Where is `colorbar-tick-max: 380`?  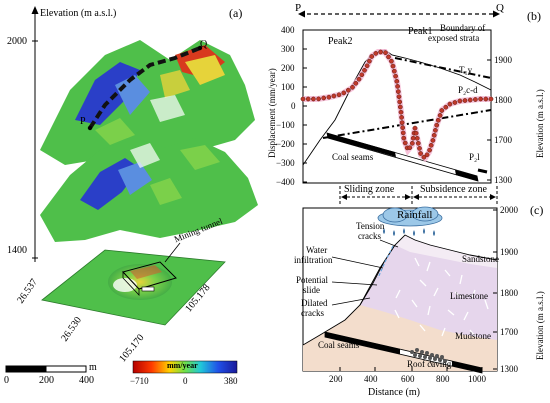 colorbar-tick-max: 380 is located at coordinates (231, 381).